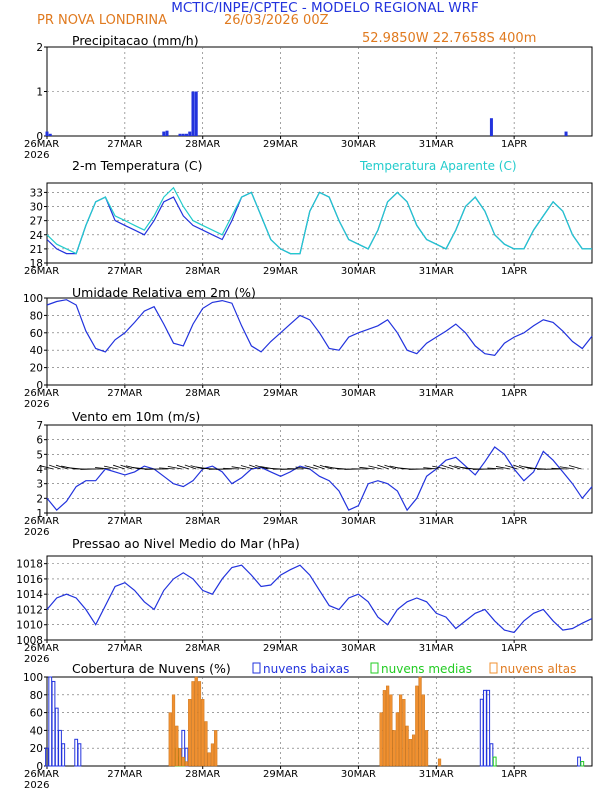 The height and width of the screenshot is (792, 612). I want to click on legend-apparent-temp: Temperatura Aparente (C), so click(438, 166).